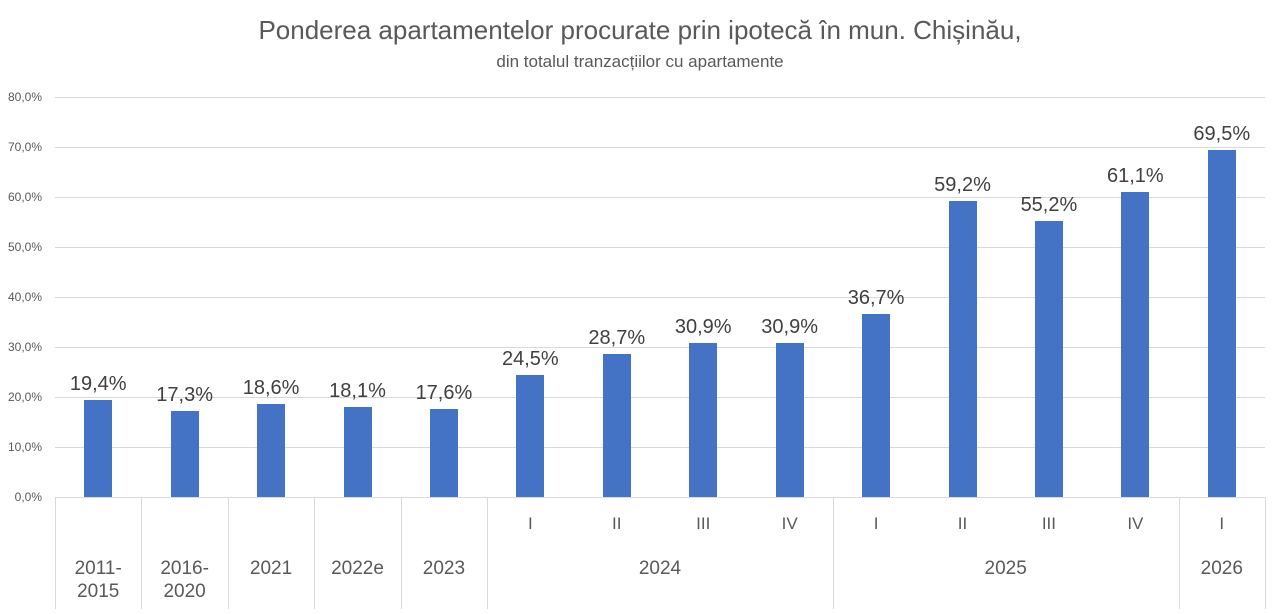  What do you see at coordinates (184, 580) in the screenshot?
I see `x-axis-year-label: 2016- 2020` at bounding box center [184, 580].